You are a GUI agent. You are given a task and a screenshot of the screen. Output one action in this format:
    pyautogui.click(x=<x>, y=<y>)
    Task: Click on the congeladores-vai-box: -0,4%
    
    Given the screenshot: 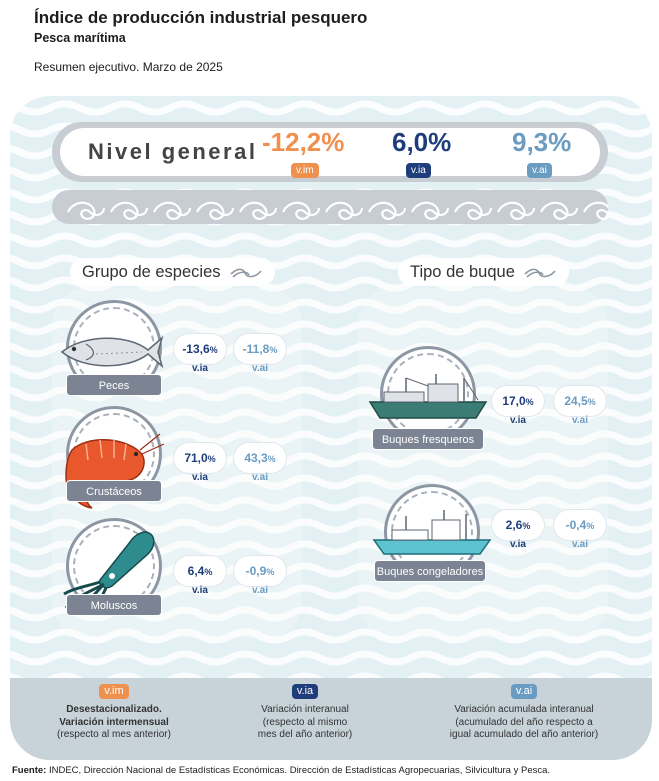 What is the action you would take?
    pyautogui.click(x=580, y=525)
    